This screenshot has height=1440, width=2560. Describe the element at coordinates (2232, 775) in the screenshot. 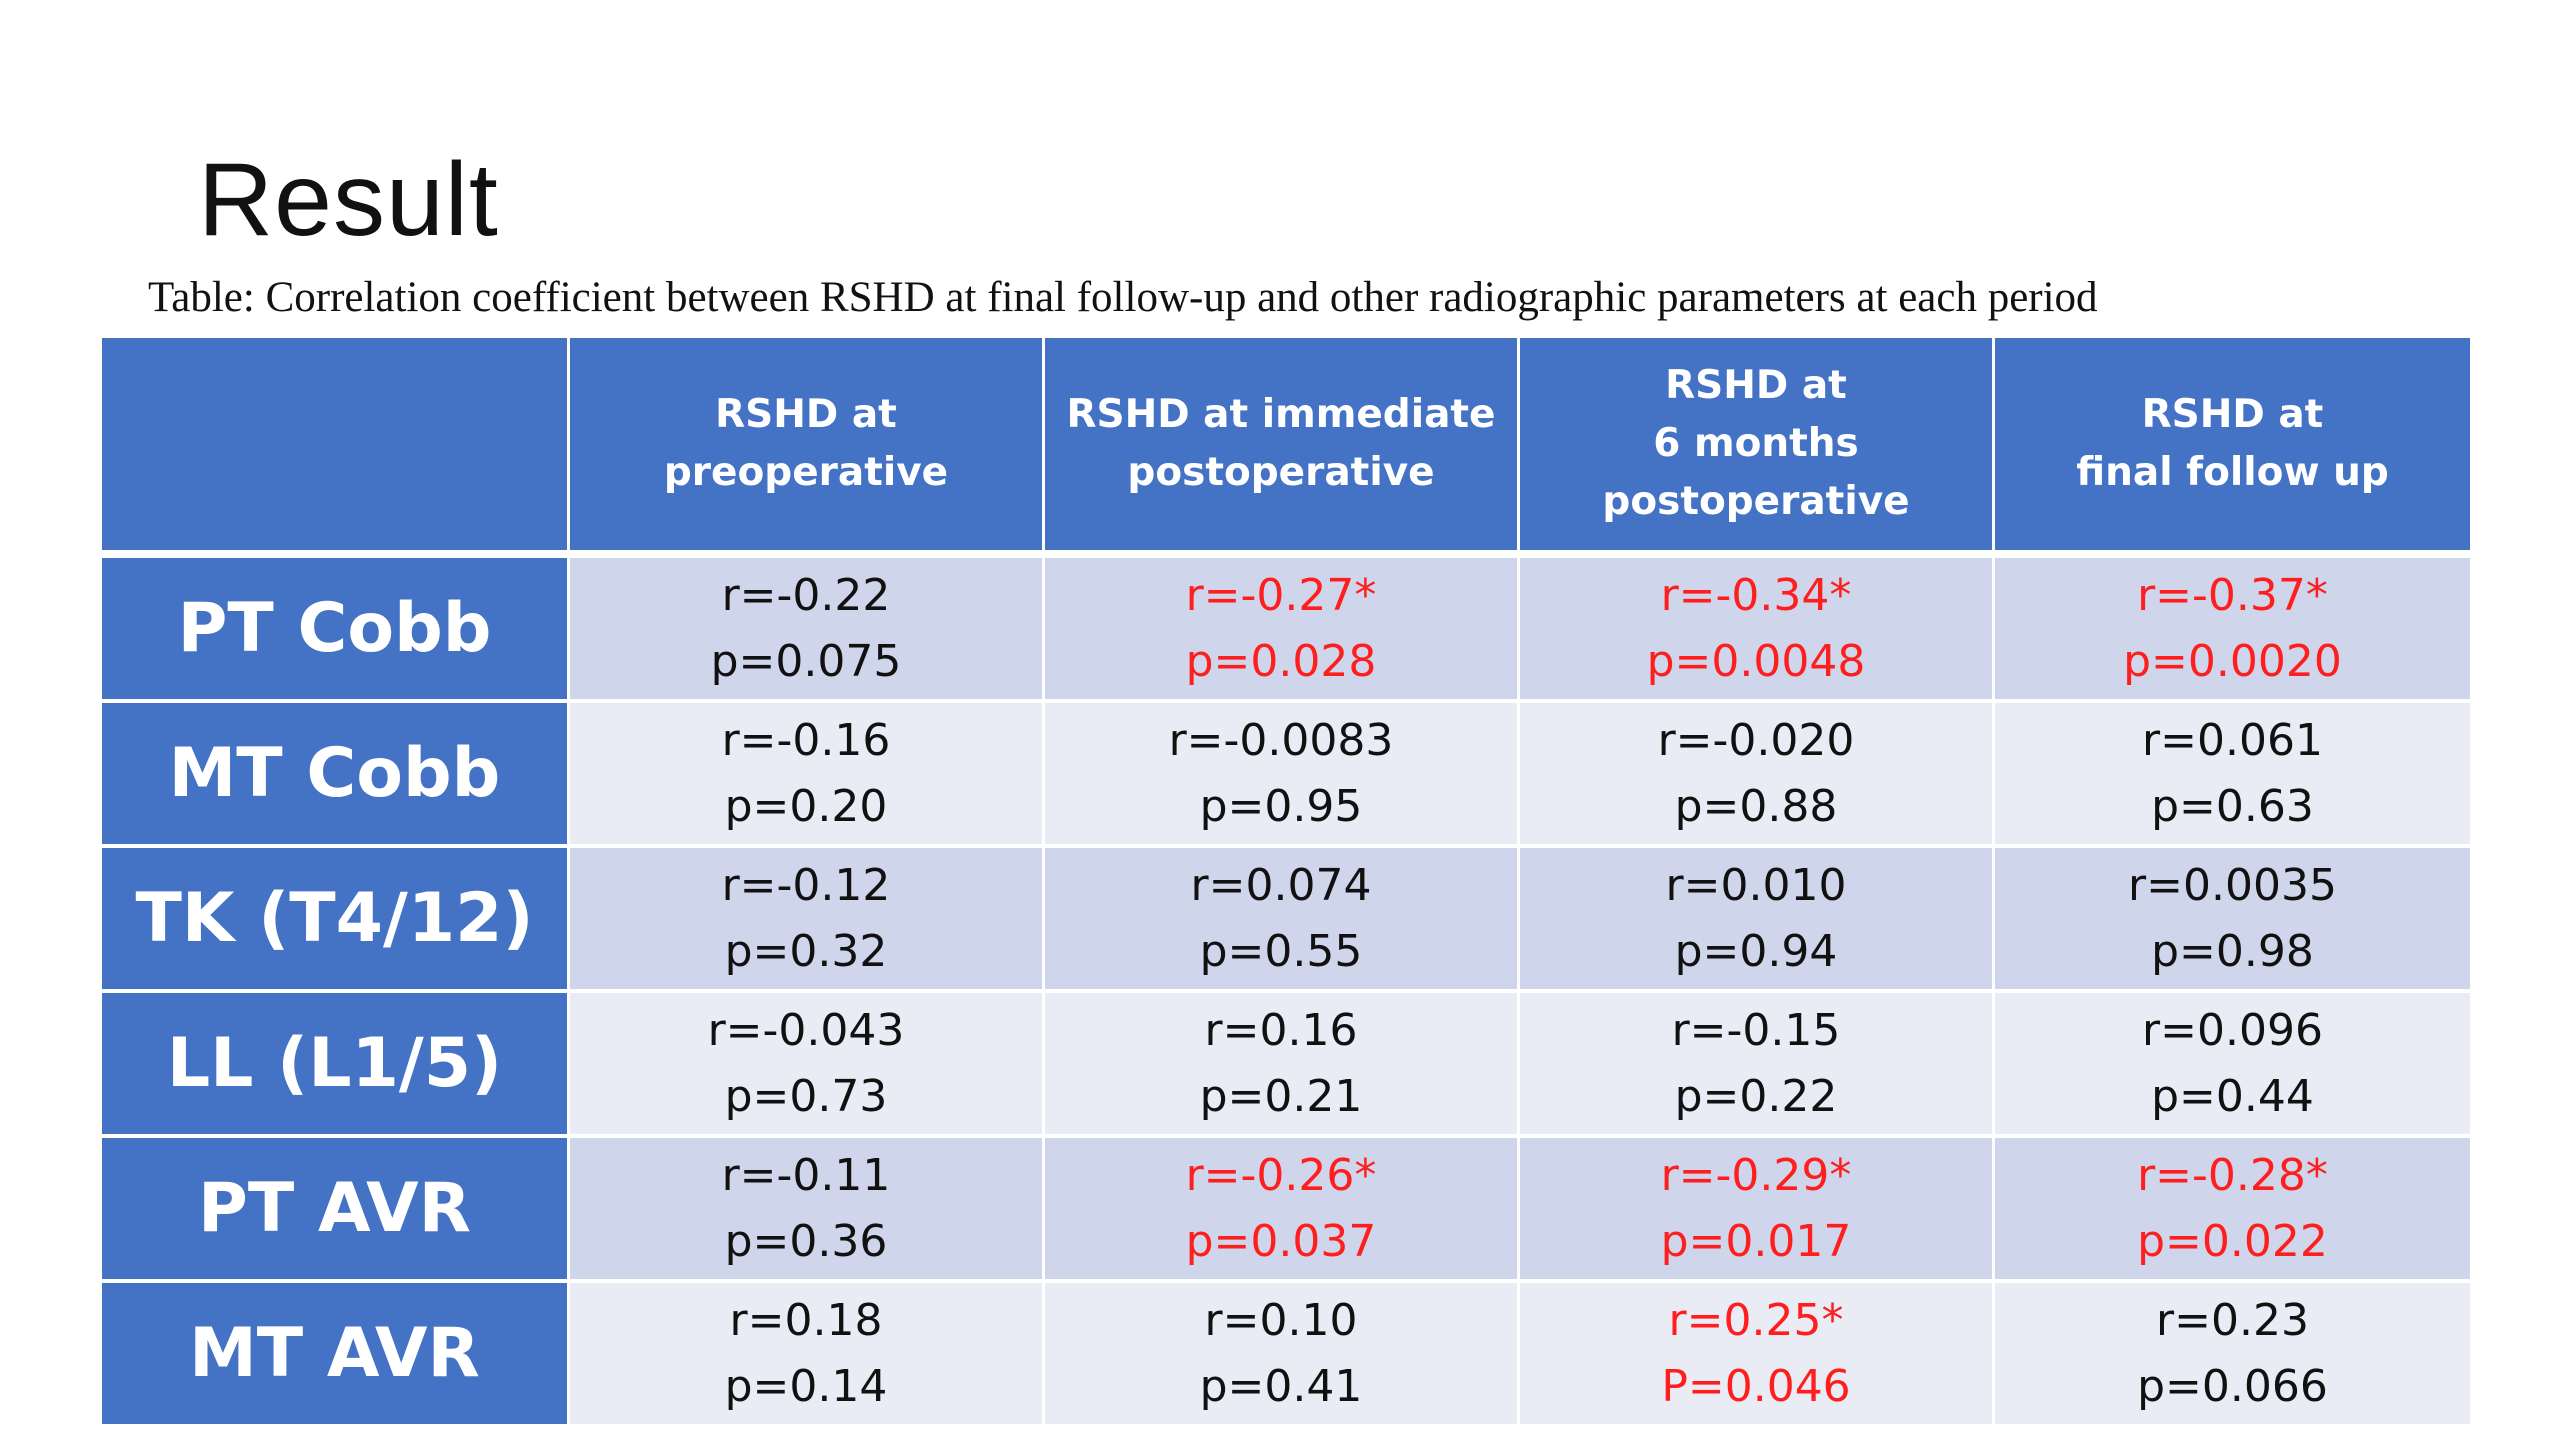

I see `table-cell: r=0.061 p=0.63` at that location.